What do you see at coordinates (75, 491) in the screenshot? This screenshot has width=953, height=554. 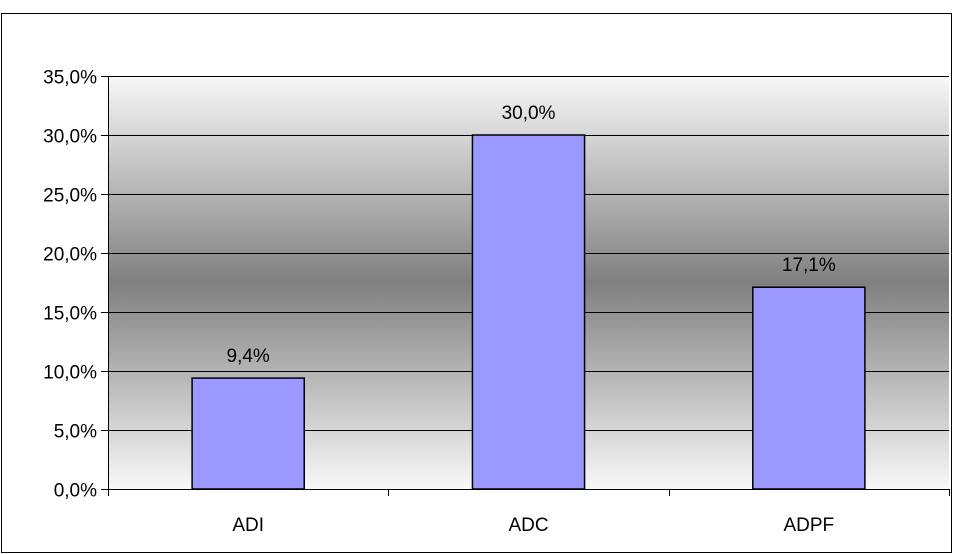 I see `y-tick-label: 0,0%` at bounding box center [75, 491].